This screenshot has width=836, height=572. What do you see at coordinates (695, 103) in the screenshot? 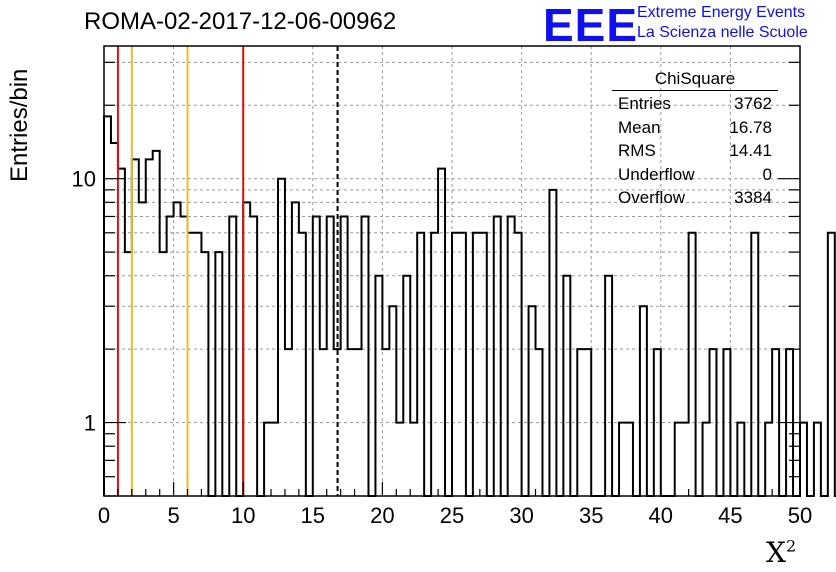
I see `stats-row-entries: Entries 3762` at bounding box center [695, 103].